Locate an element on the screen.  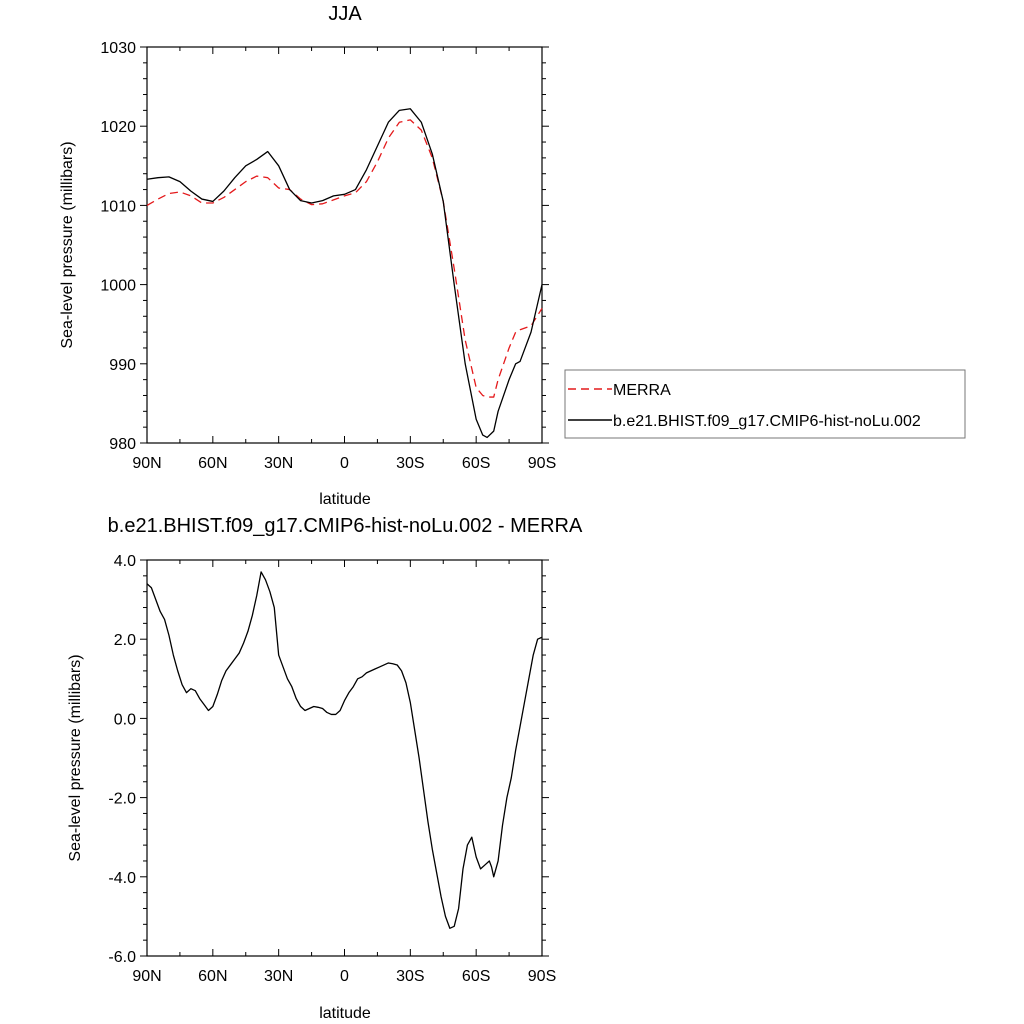
top-panel-lines is located at coordinates (344, 273).